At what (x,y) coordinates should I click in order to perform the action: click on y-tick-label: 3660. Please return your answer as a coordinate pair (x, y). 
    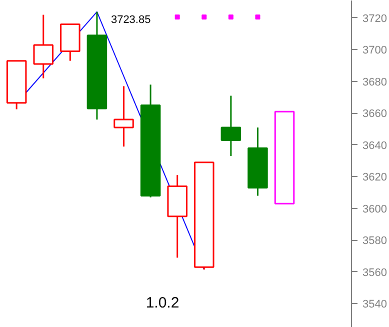
    Looking at the image, I should click on (374, 114).